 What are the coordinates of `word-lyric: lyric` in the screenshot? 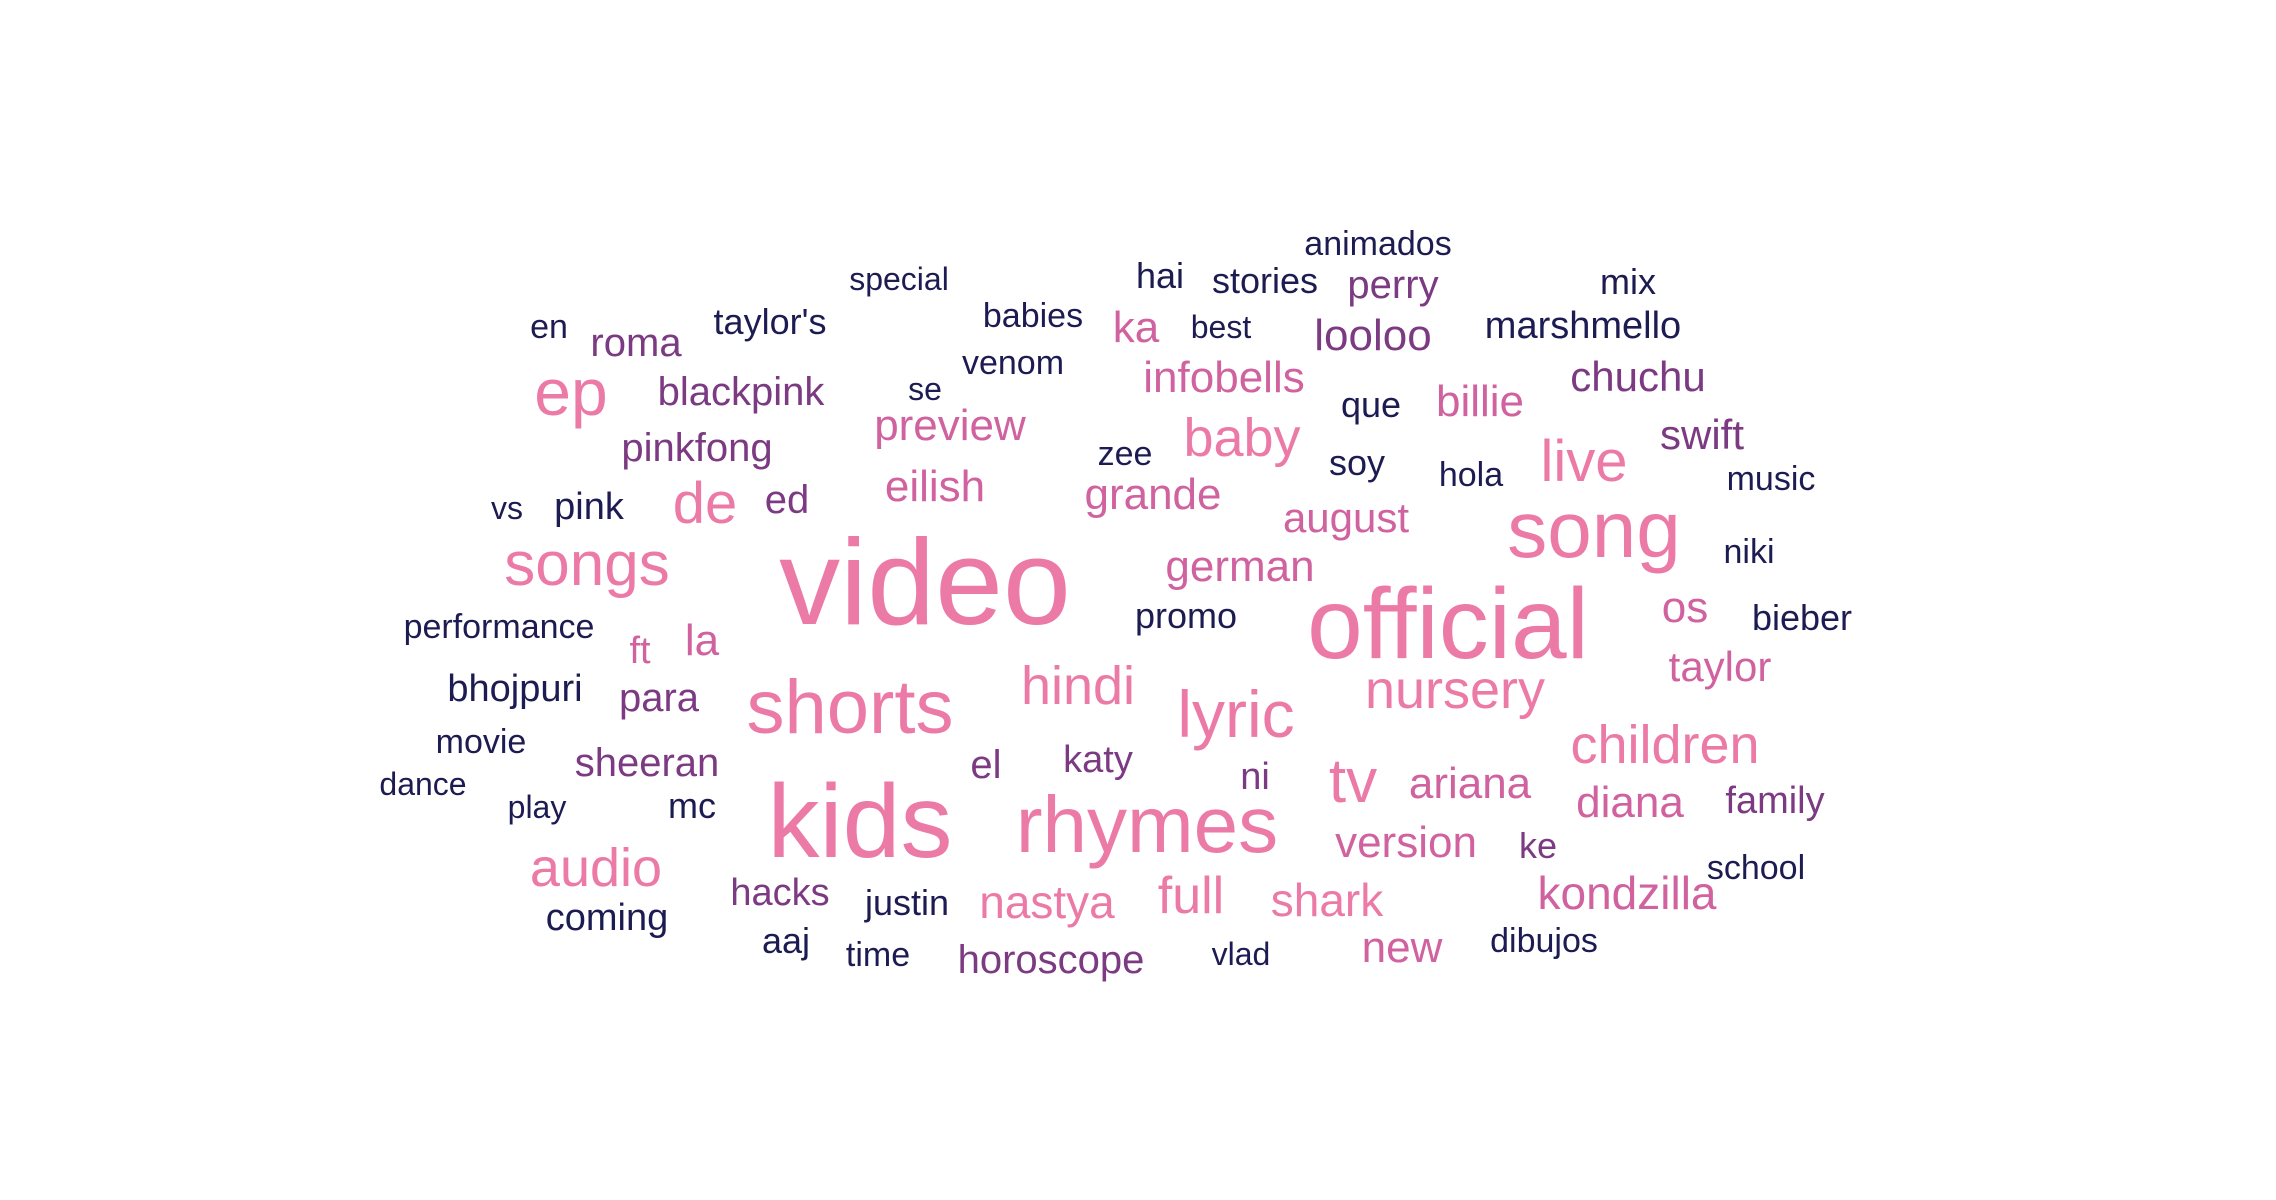 It's located at (1236, 714).